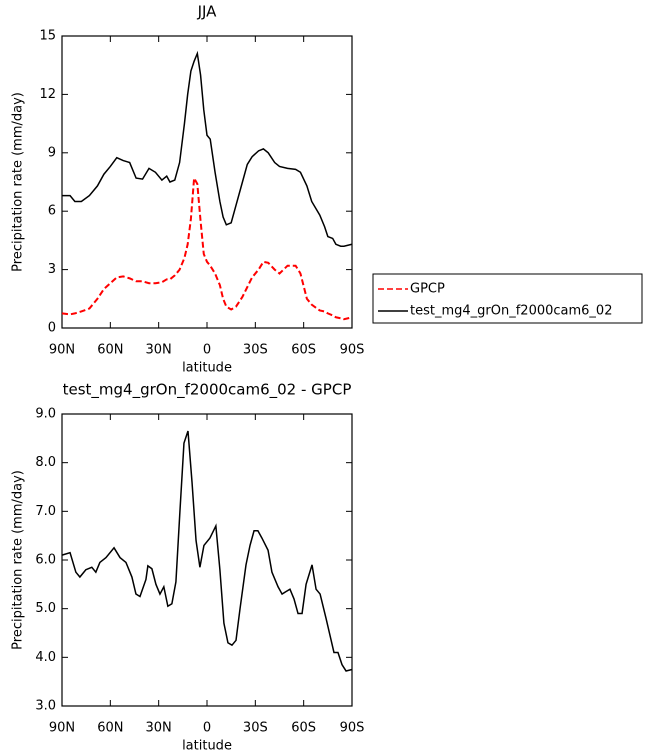 The height and width of the screenshot is (756, 648). Describe the element at coordinates (52, 328) in the screenshot. I see `y-tick-label: 0` at that location.